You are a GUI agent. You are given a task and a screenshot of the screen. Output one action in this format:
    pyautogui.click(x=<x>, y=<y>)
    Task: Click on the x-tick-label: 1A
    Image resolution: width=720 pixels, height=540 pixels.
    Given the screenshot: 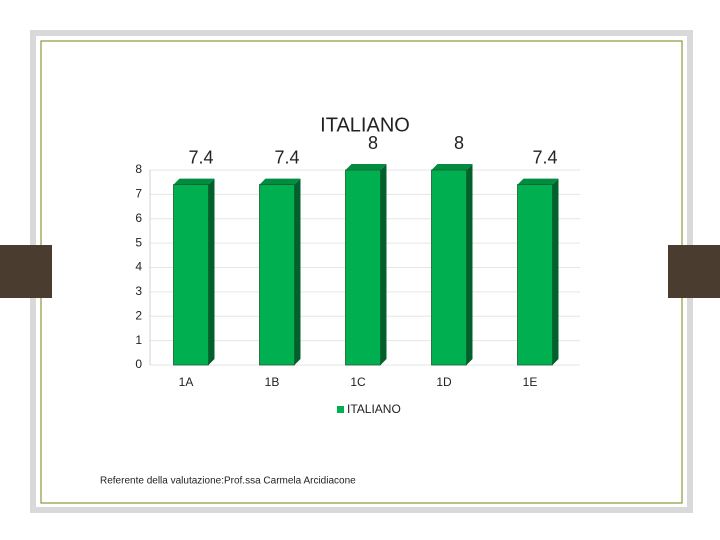 What is the action you would take?
    pyautogui.click(x=186, y=382)
    